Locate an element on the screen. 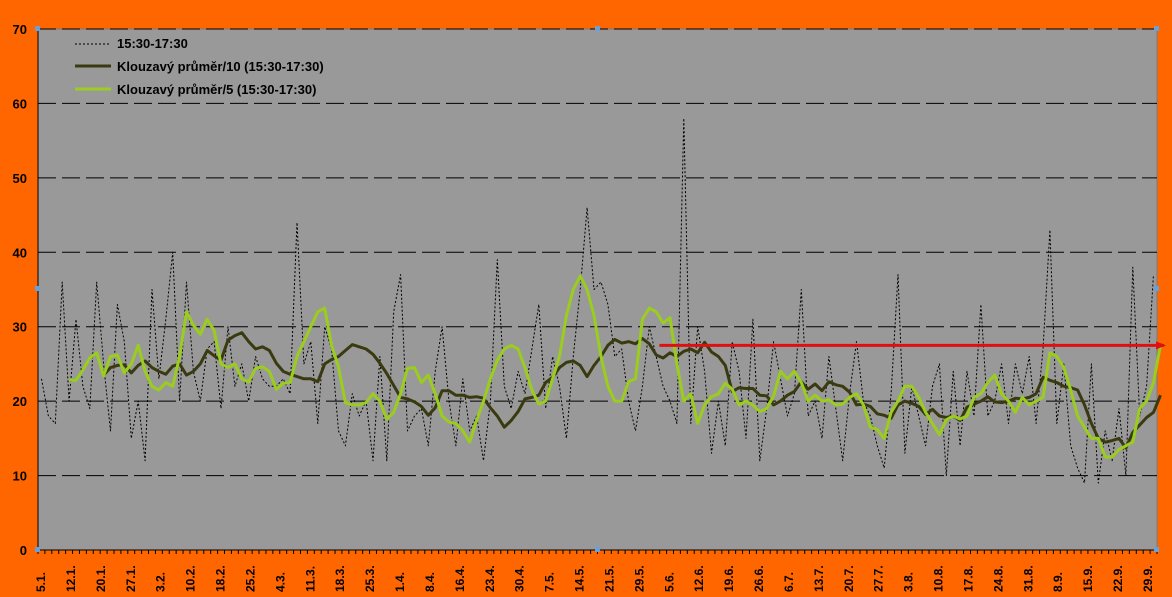 This screenshot has width=1172, height=597. resize-handle-top-center is located at coordinates (597, 28).